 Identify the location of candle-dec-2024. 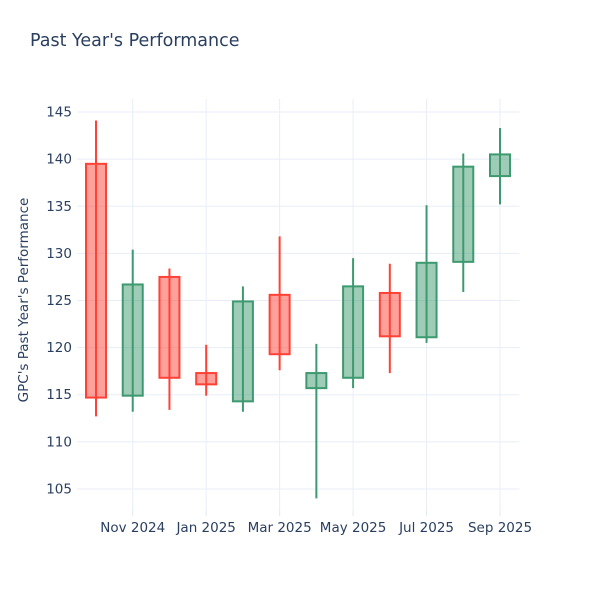
(169, 339).